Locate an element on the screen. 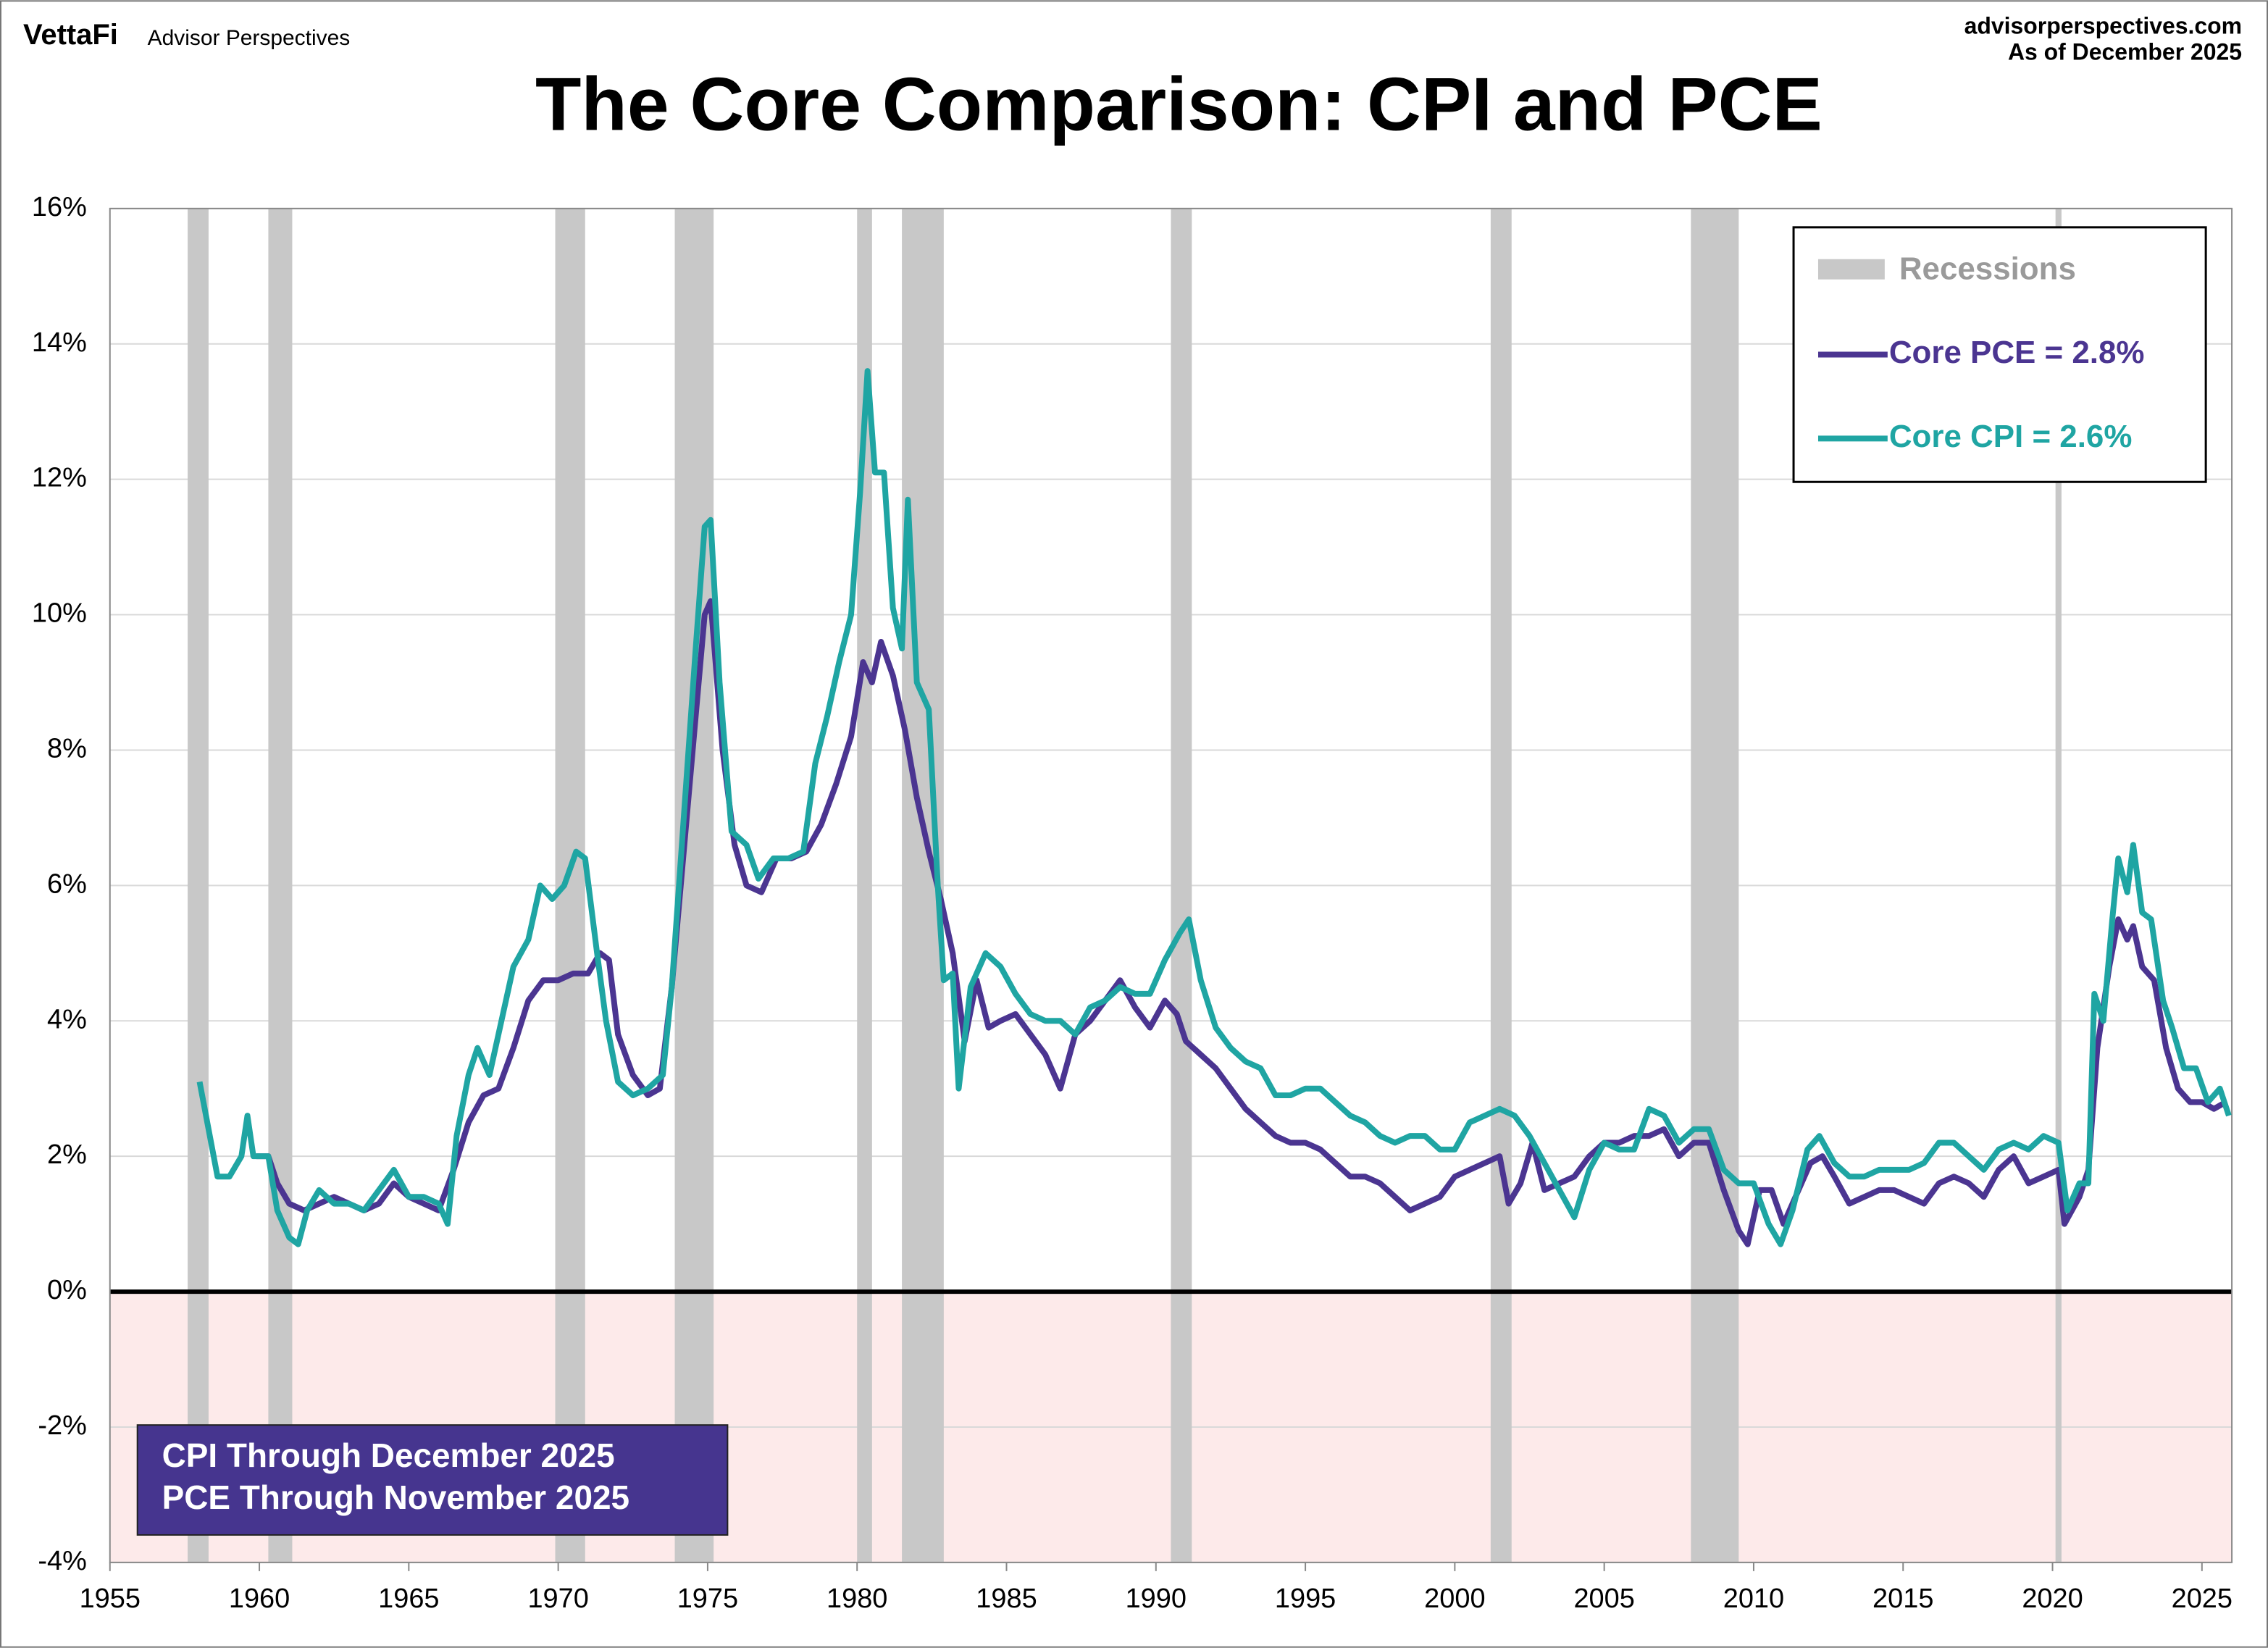 This screenshot has height=1648, width=2268. y-tick-label: 16% is located at coordinates (60, 207).